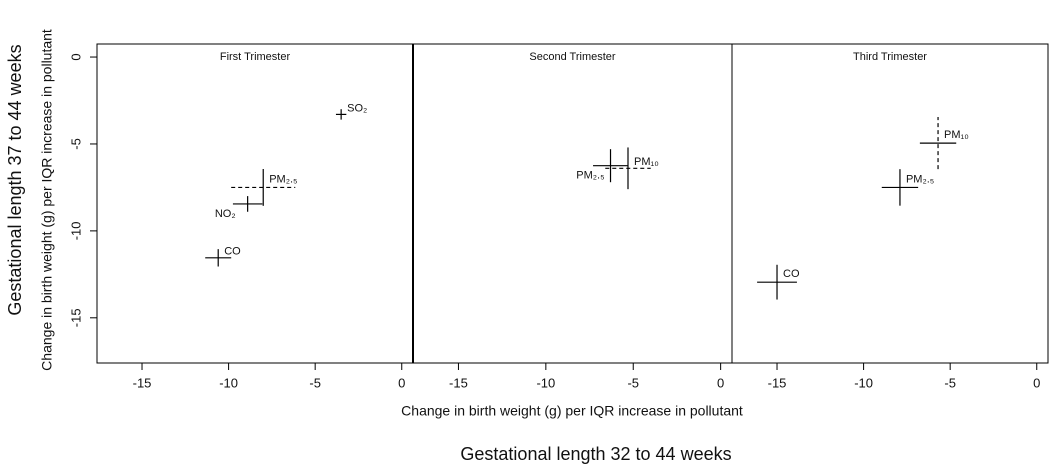 This screenshot has height=466, width=1050. Describe the element at coordinates (15, 179) in the screenshot. I see `row-label: Gestational length 37 to 44 weeks` at that location.